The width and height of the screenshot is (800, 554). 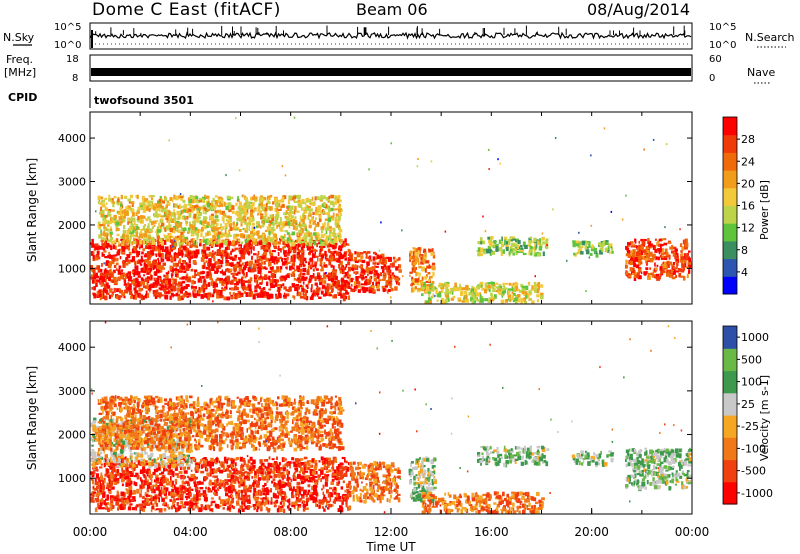 What do you see at coordinates (32, 418) in the screenshot?
I see `velocity-ylabel: Slant Range [km]` at bounding box center [32, 418].